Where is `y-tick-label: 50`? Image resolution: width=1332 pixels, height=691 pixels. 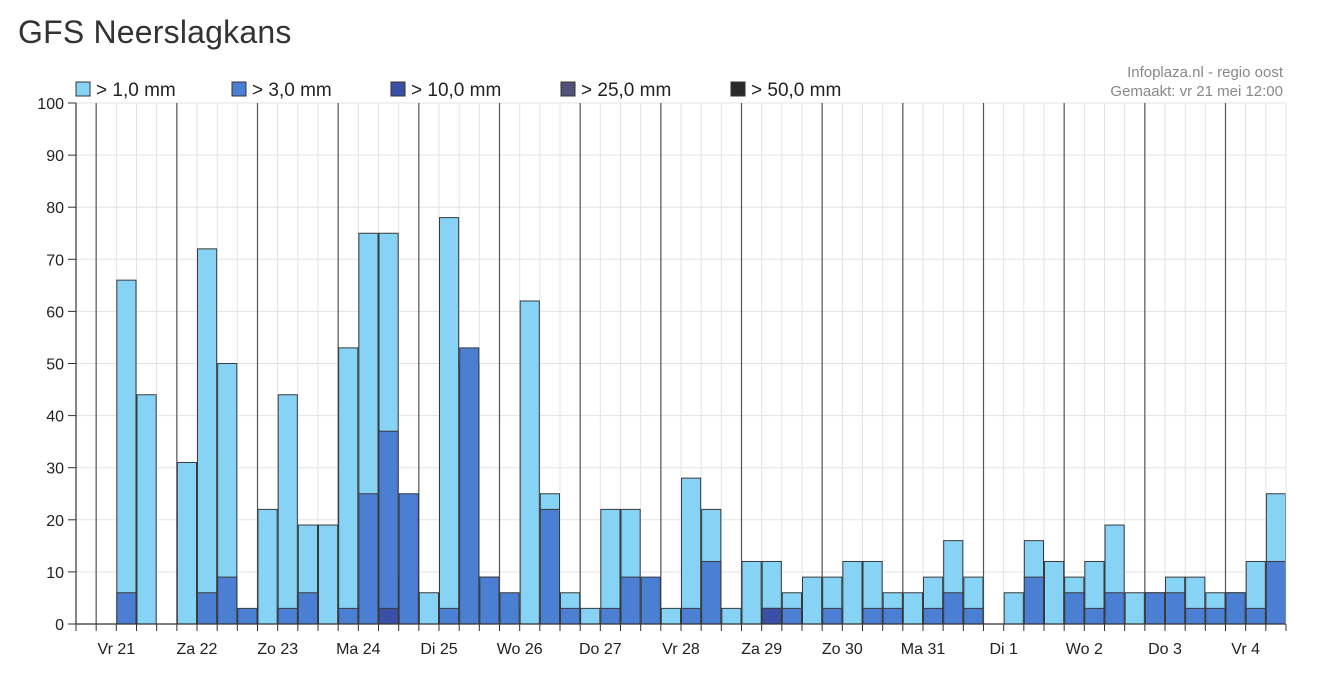
y-tick-label: 50 is located at coordinates (55, 365).